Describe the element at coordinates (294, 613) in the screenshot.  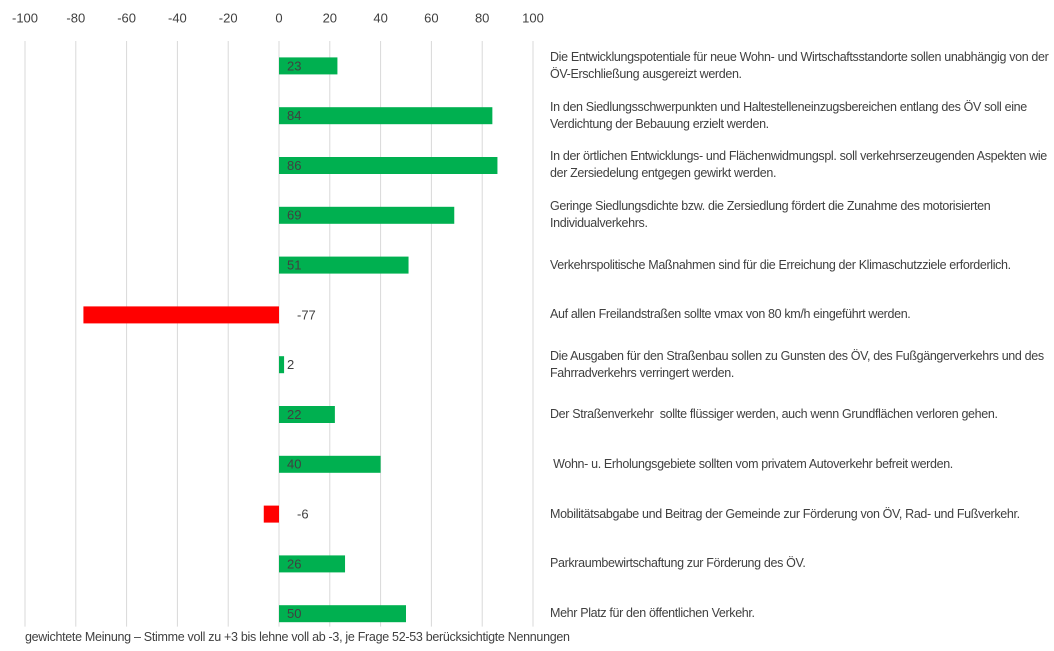
I see `data-label: 50` at that location.